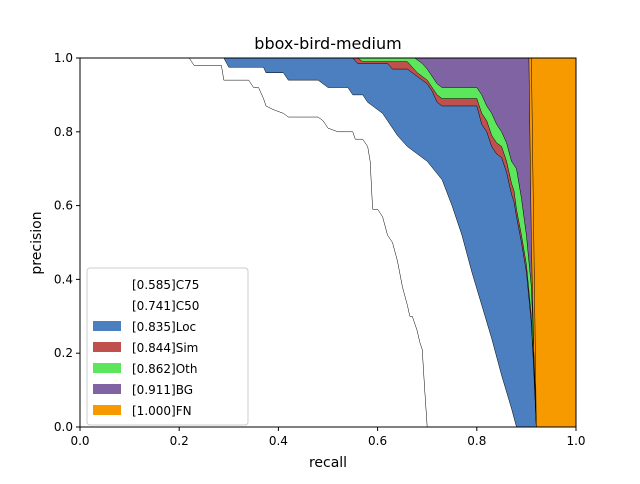 This screenshot has height=484, width=640. Describe the element at coordinates (79, 441) in the screenshot. I see `x-tick-label: 0.0` at that location.